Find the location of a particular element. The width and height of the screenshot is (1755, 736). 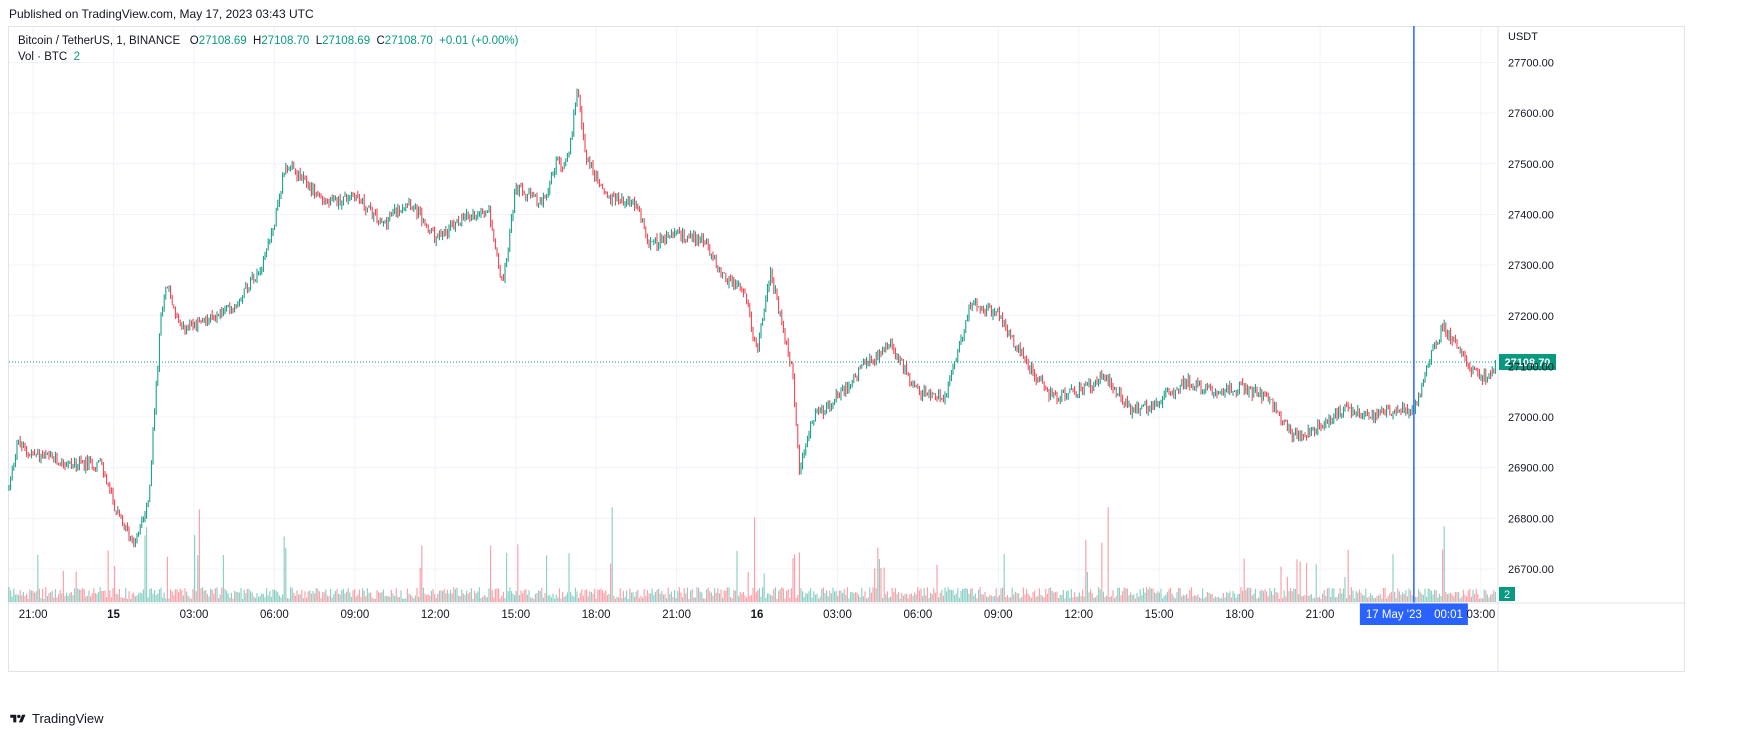

high-value: 27108.70 is located at coordinates (285, 41).